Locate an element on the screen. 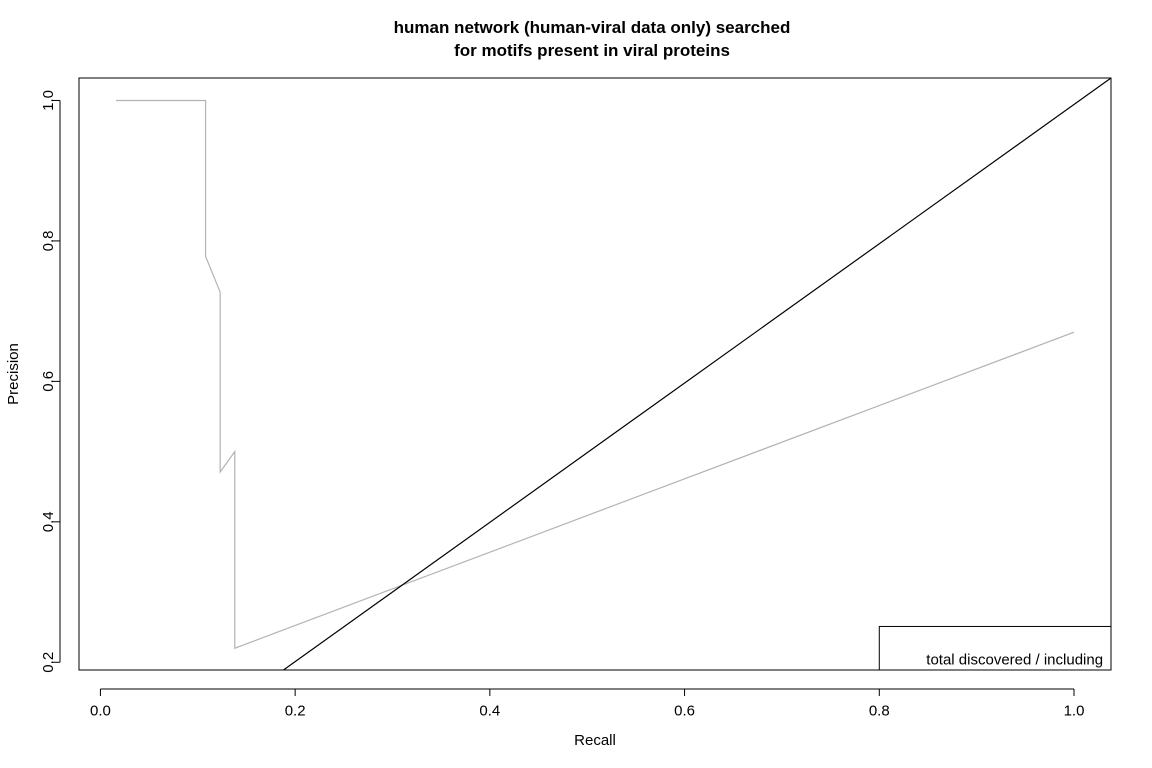  x-tick-label: 0.6 is located at coordinates (684, 710).